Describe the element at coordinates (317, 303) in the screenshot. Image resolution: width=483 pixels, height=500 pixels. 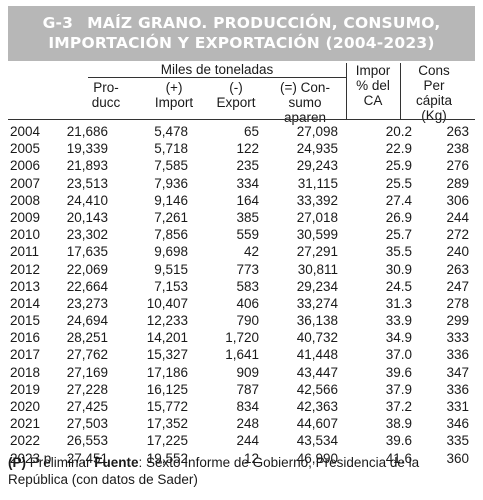
I see `cell-consumo: 33,274` at that location.